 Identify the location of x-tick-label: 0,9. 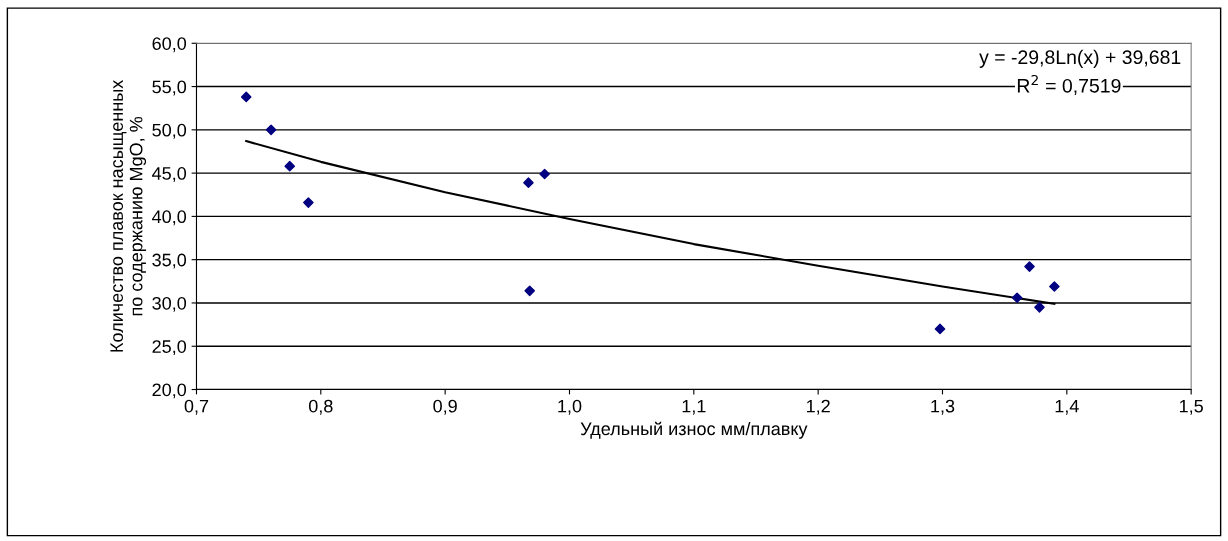
(445, 407).